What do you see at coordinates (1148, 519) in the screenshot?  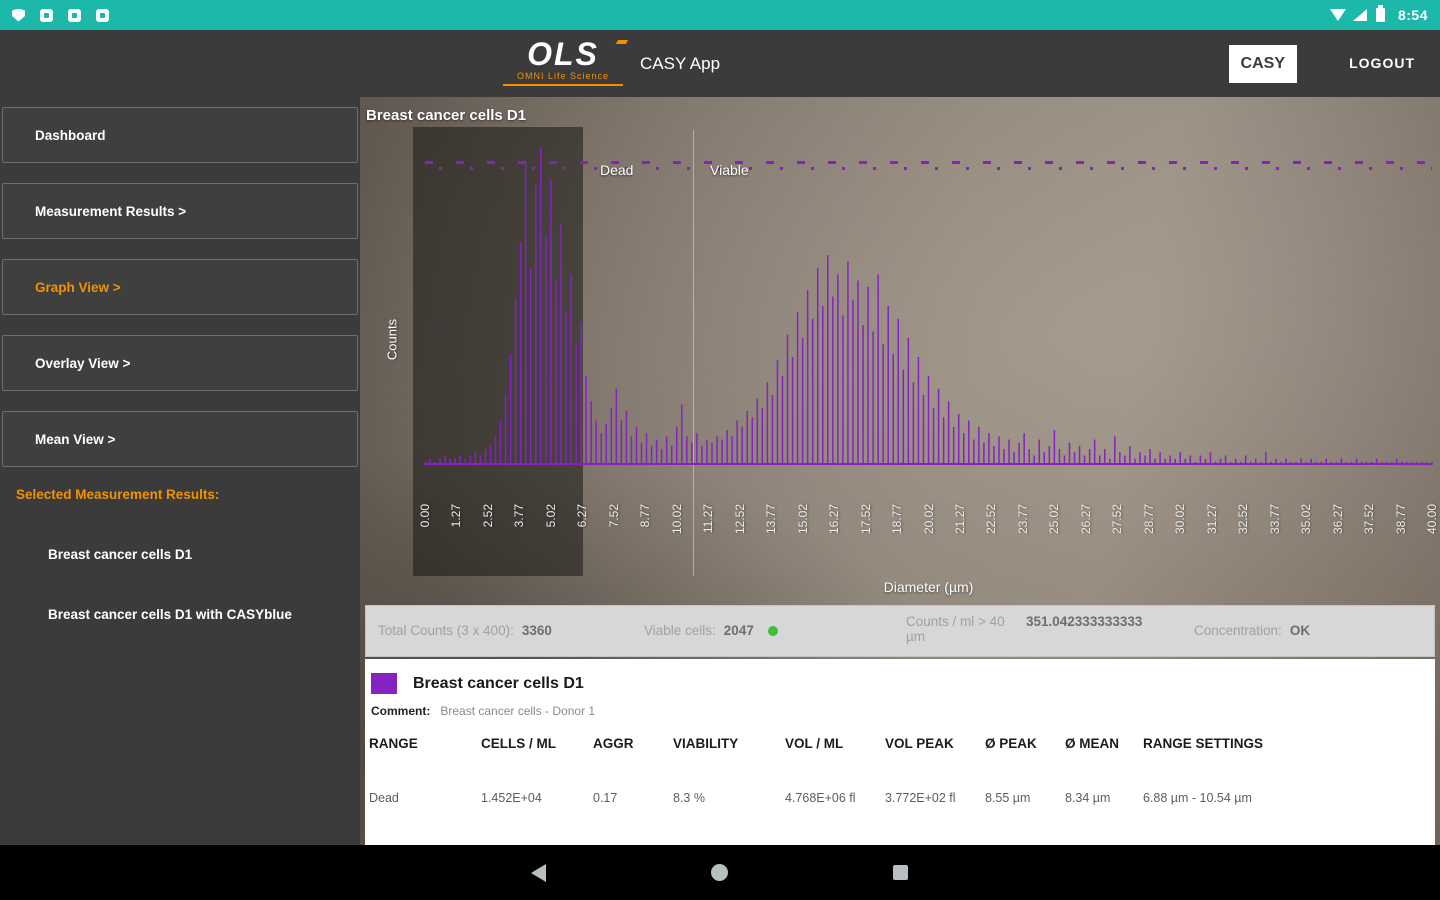 I see `x-tick-label: 28.77` at bounding box center [1148, 519].